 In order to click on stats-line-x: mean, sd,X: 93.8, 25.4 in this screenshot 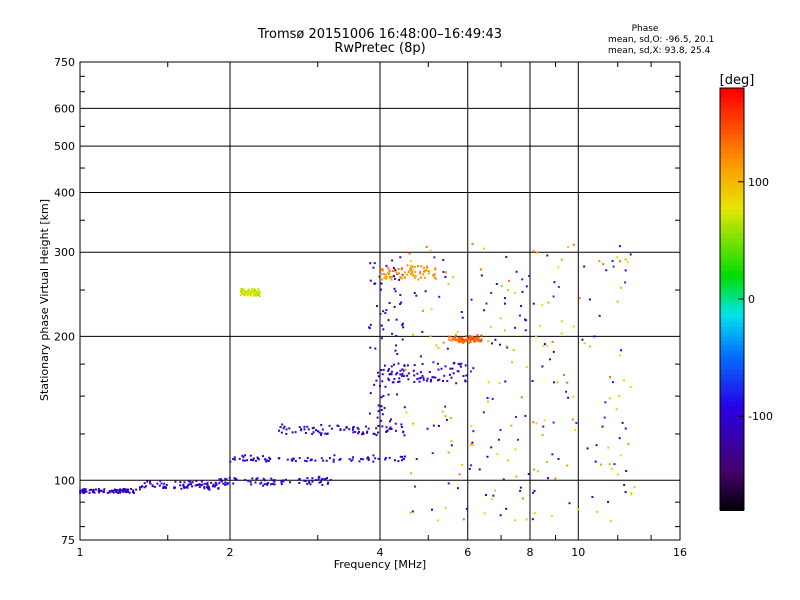, I will do `click(659, 51)`.